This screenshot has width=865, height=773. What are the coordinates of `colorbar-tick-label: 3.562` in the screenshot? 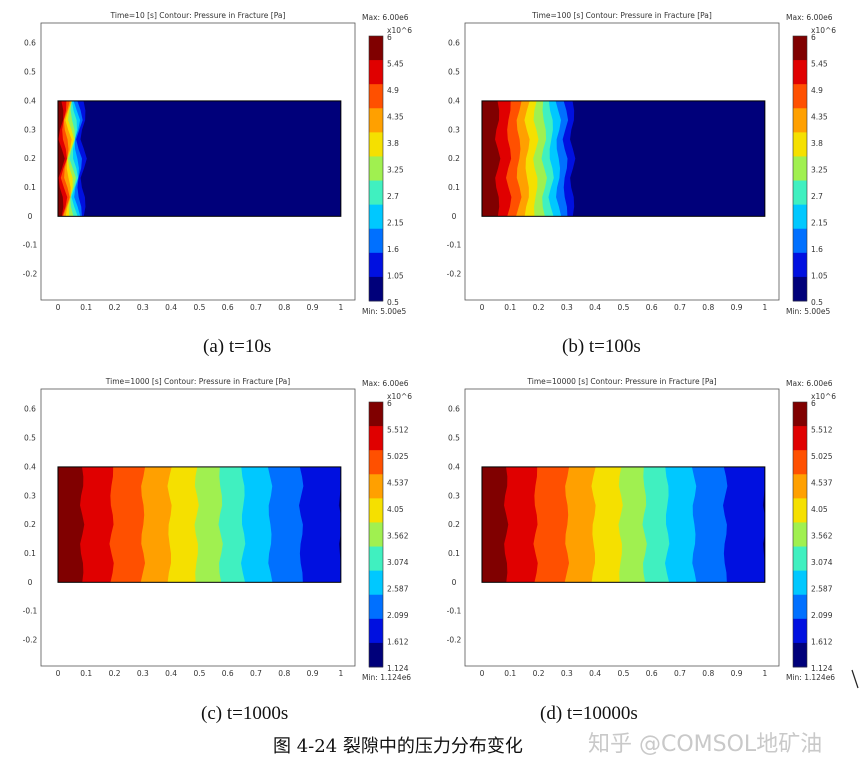 It's located at (822, 536).